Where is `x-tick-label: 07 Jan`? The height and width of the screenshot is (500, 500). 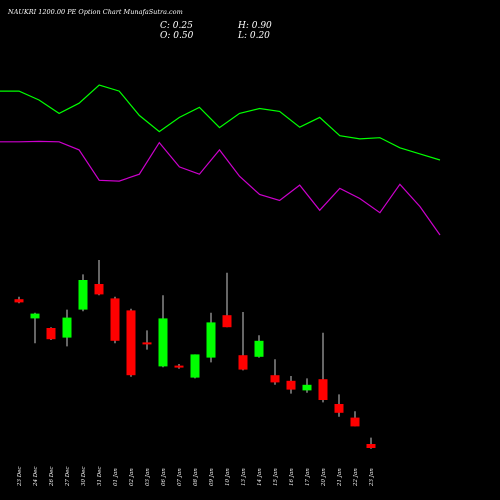 x-tick-label: 07 Jan is located at coordinates (180, 477).